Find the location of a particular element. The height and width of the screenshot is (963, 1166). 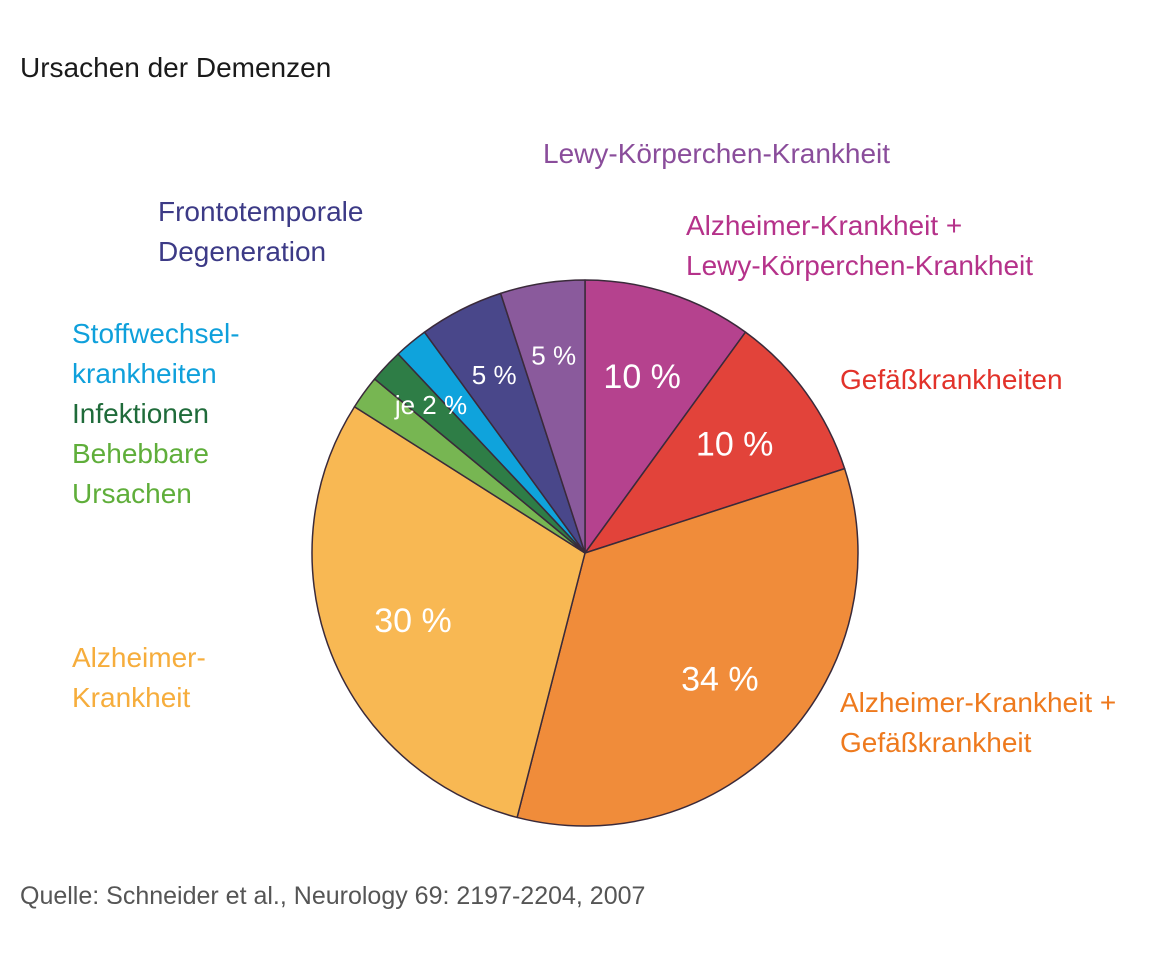

legend-gefaess-line-1: Gefäßkrankheiten is located at coordinates (951, 379).